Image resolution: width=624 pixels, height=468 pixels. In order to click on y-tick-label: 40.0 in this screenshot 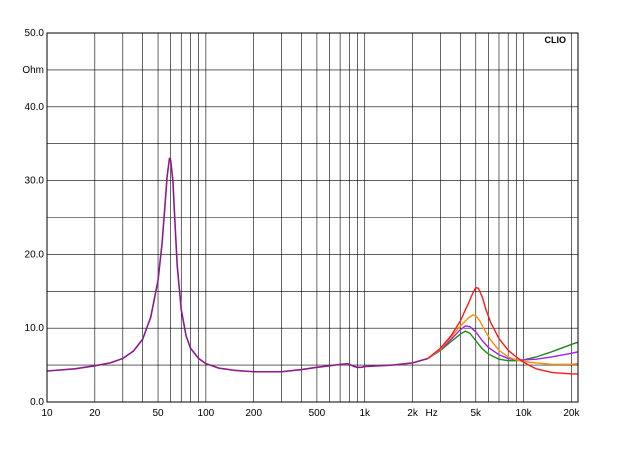, I will do `click(35, 107)`.